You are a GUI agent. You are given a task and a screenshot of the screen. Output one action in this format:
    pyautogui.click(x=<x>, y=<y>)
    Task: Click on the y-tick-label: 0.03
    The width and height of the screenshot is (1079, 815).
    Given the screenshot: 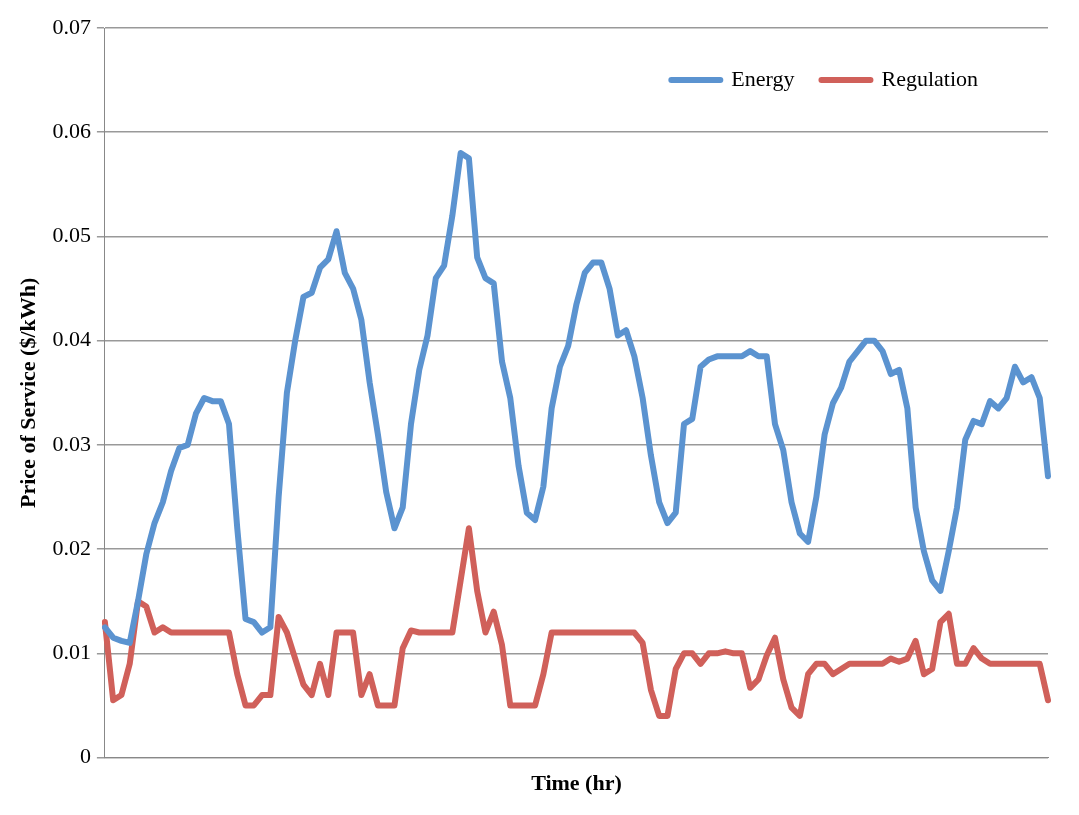 What is the action you would take?
    pyautogui.click(x=71, y=443)
    